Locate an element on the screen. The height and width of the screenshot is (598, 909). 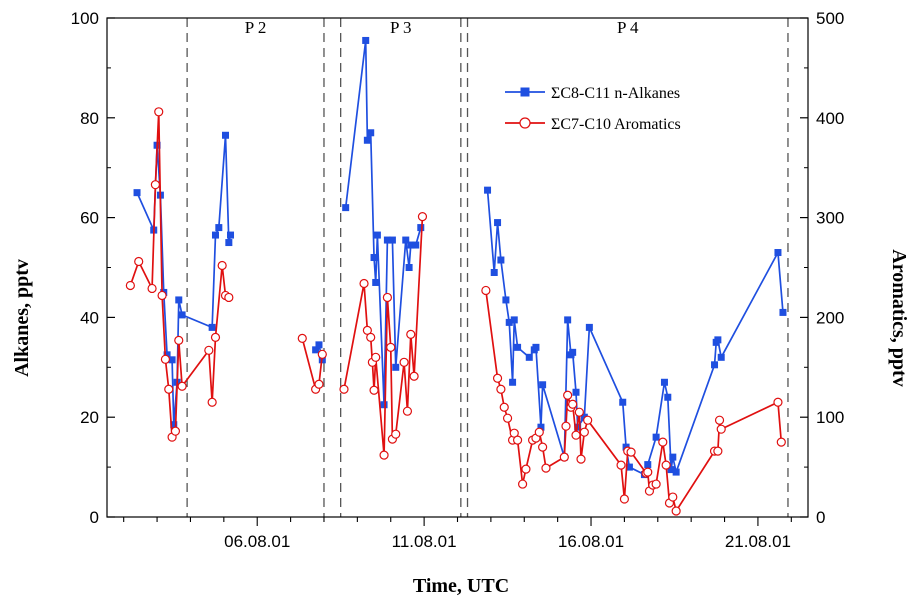
legend-label: ΣC7-C10 Aromatics is located at coordinates (616, 124).